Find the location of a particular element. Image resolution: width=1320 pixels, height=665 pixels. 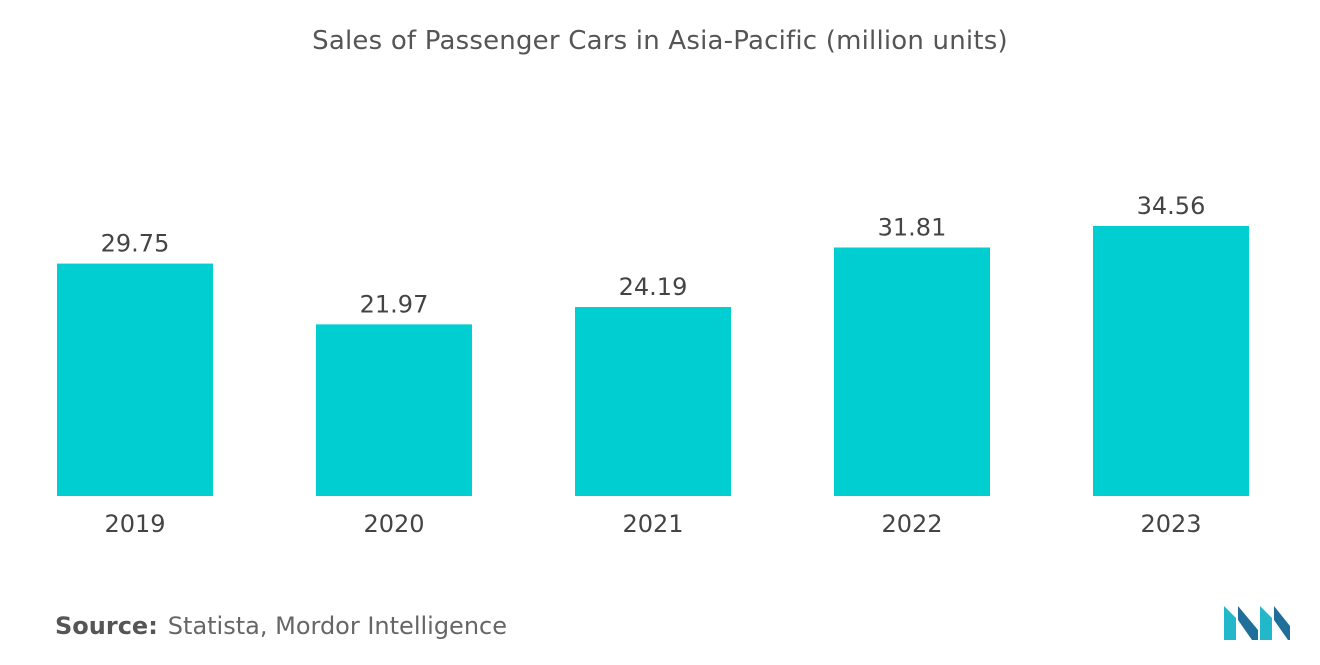

bar-2022 is located at coordinates (912, 371).